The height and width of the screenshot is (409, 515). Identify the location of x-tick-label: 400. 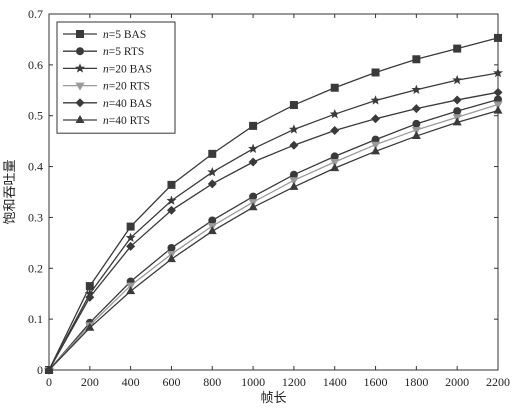
(131, 382).